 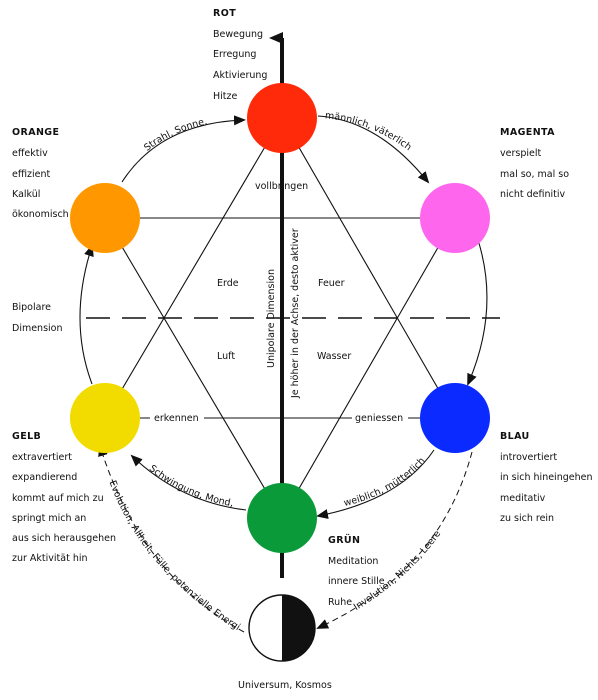 What do you see at coordinates (190, 486) in the screenshot?
I see `arc-label-schwingung: Schwingung, Mond,` at bounding box center [190, 486].